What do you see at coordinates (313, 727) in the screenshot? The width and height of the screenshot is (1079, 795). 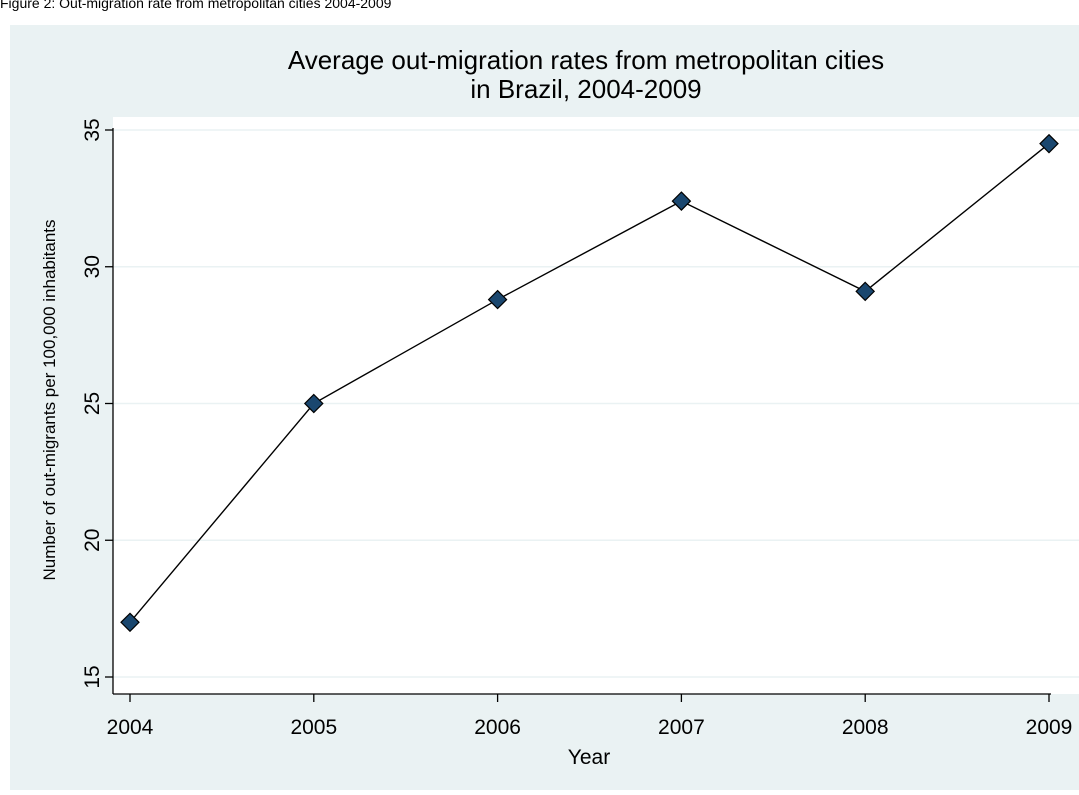 I see `x-tick-label-2005: 2005` at bounding box center [313, 727].